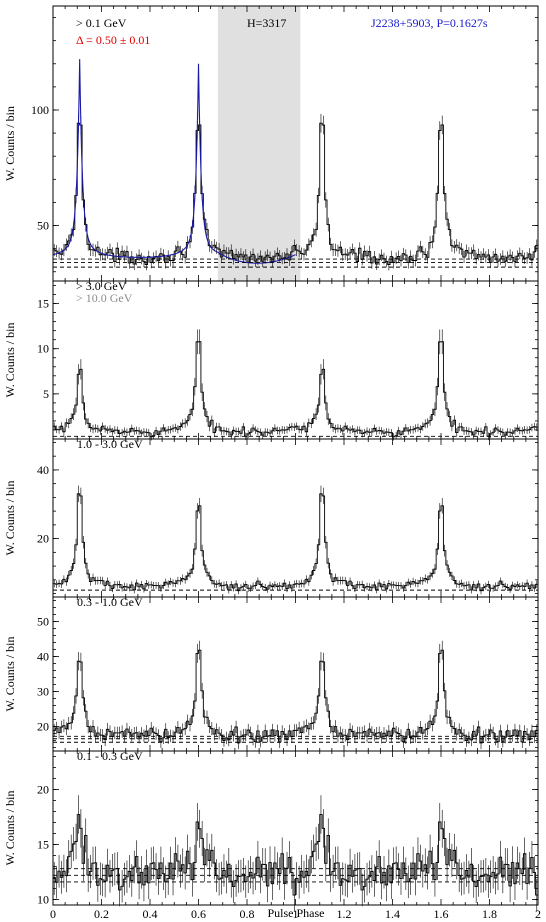 The image size is (546, 922). What do you see at coordinates (40, 110) in the screenshot?
I see `y-tick-label: 100` at bounding box center [40, 110].